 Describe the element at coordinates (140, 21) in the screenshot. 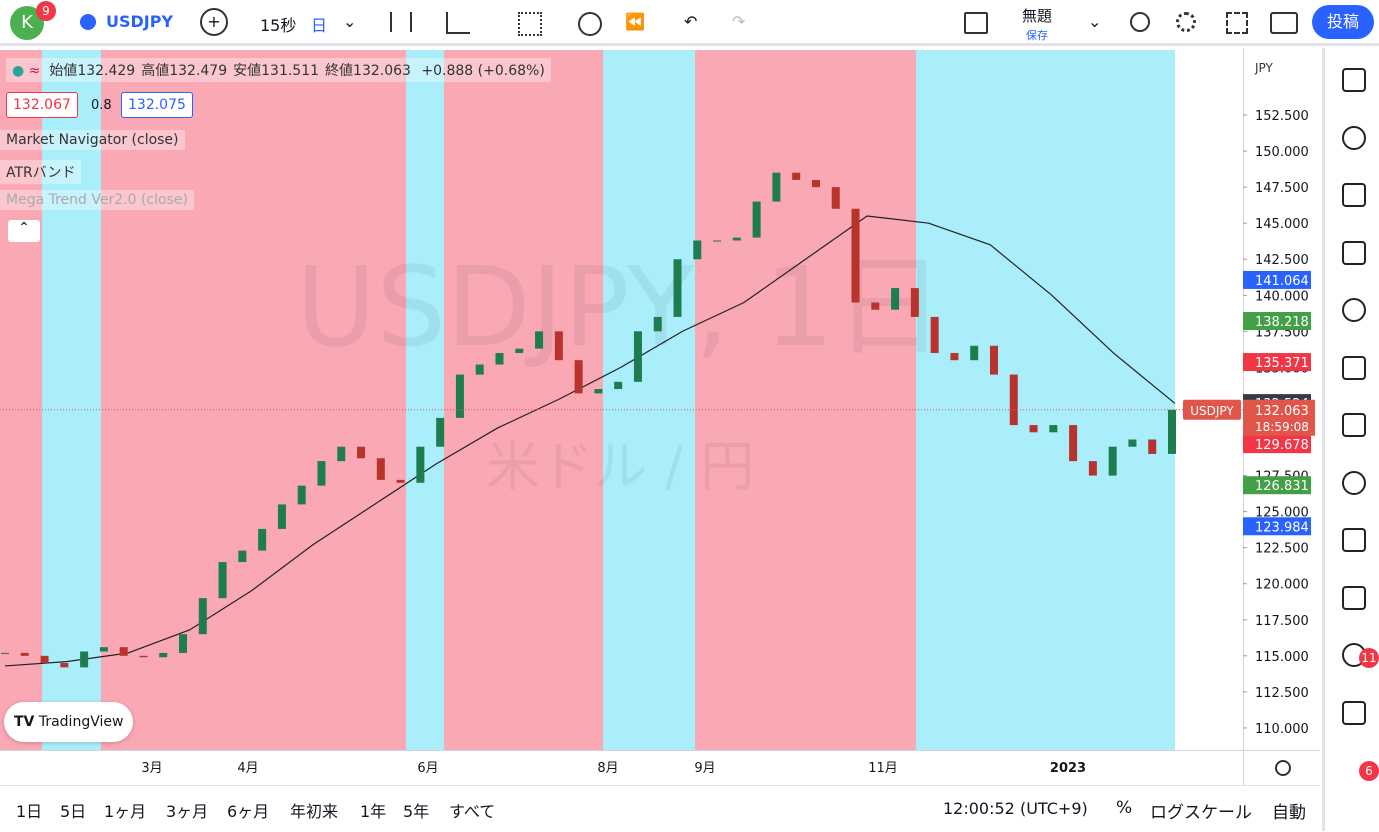

I see `symbol: USDJPY` at that location.